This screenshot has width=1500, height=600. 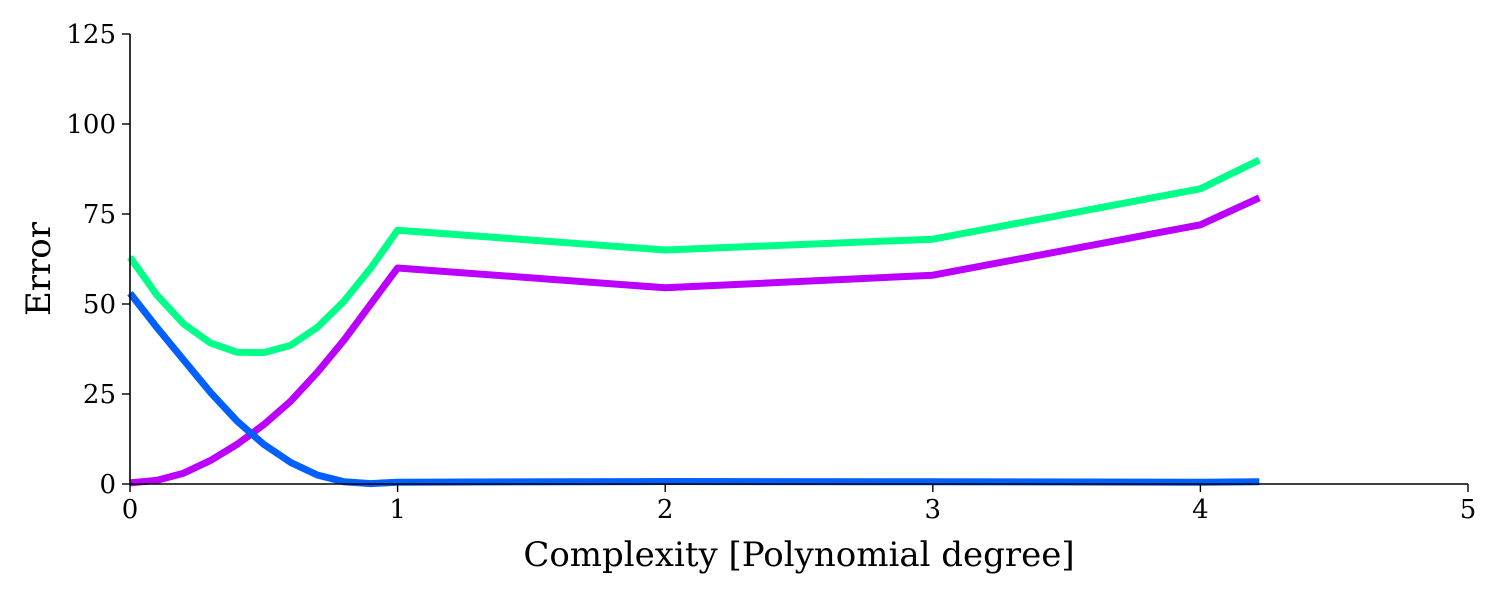 What do you see at coordinates (99, 395) in the screenshot?
I see `y-tick-label: 25` at bounding box center [99, 395].